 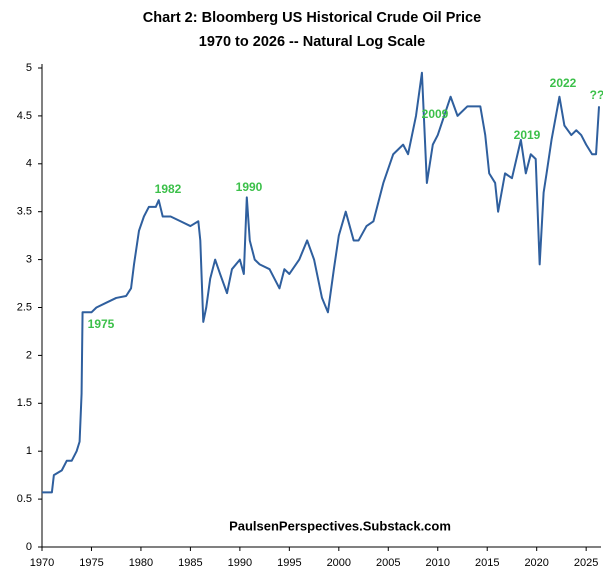 What do you see at coordinates (29, 451) in the screenshot?
I see `y-tick-label: 1` at bounding box center [29, 451].